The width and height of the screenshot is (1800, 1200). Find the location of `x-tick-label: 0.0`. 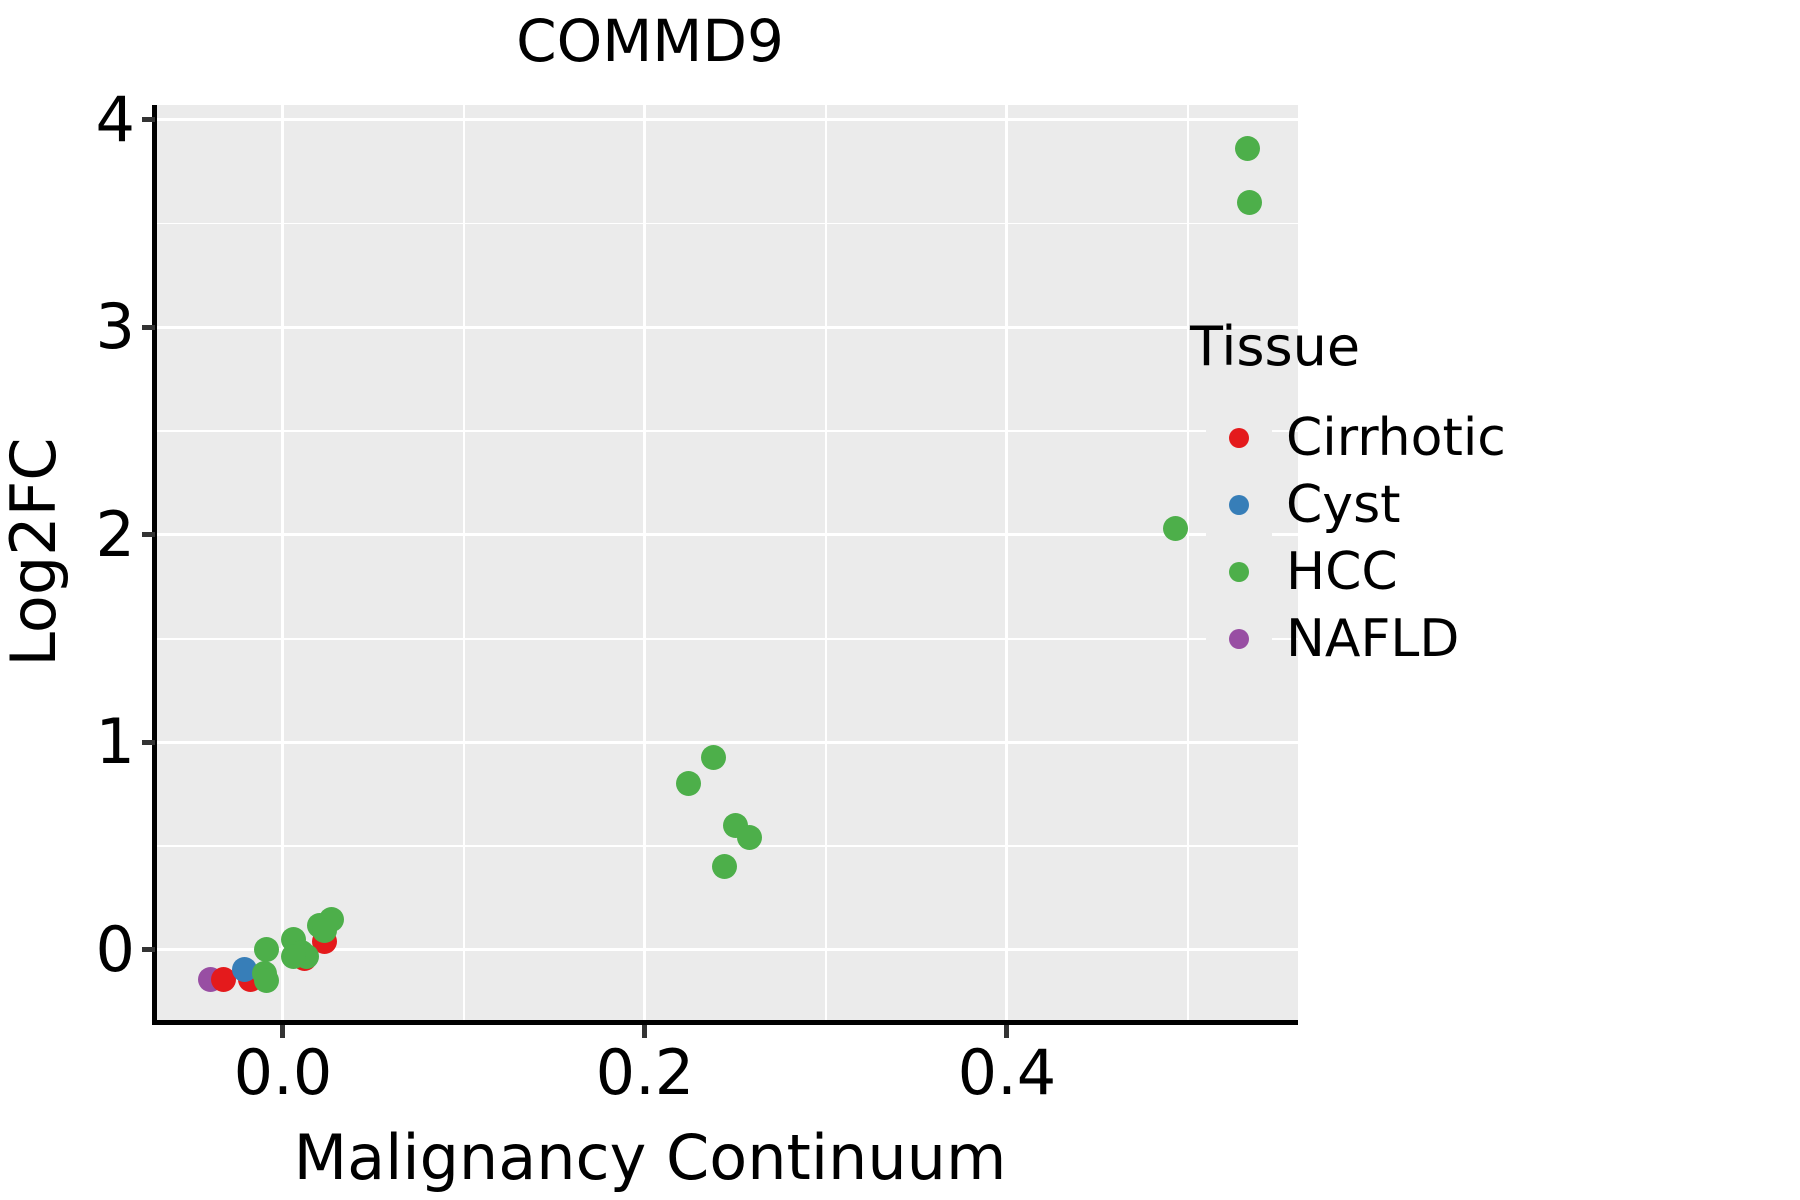

x-tick-label: 0.0 is located at coordinates (283, 1072).